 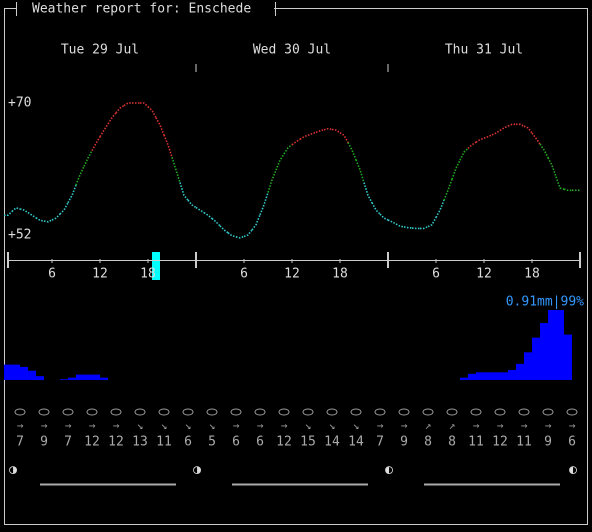 What do you see at coordinates (573, 470) in the screenshot?
I see `moon-phase: ◐` at bounding box center [573, 470].